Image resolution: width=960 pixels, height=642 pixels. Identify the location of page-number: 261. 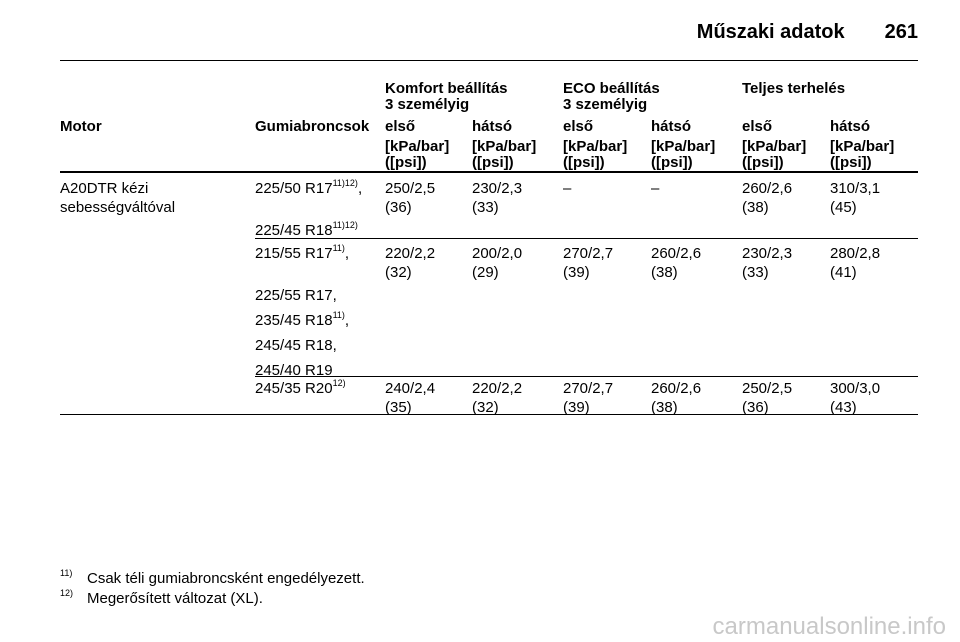
(901, 32).